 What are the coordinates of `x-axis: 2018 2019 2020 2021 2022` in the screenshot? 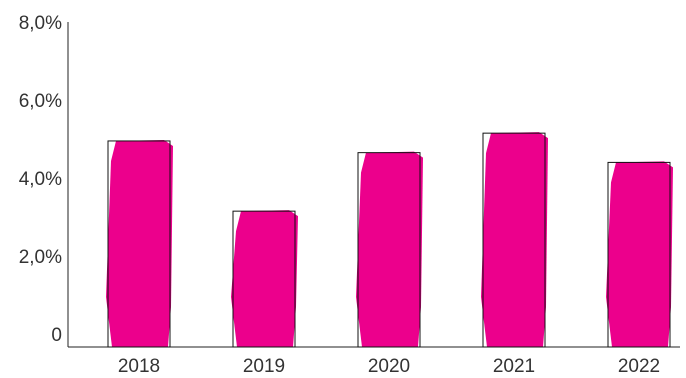 It's located at (374, 361).